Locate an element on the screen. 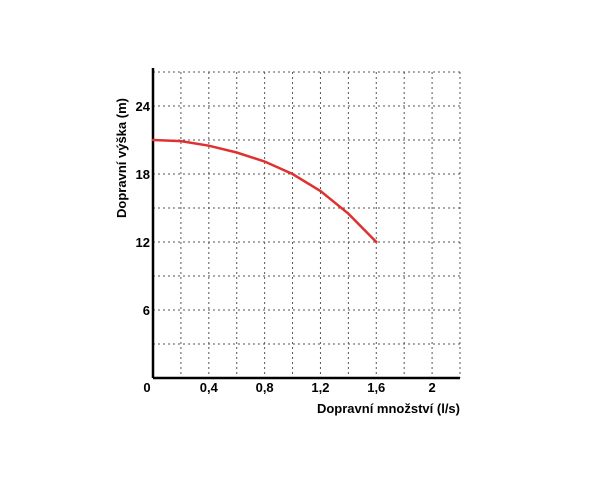  x-axis-label: Dopravní množství (l/s) is located at coordinates (388, 408).